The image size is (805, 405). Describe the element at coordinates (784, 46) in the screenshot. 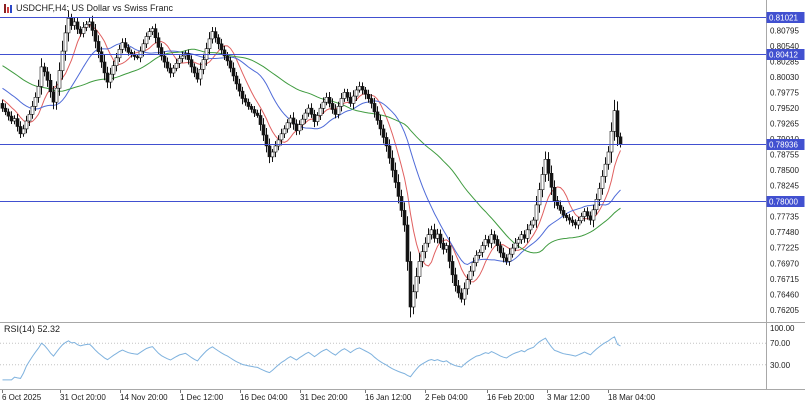

I see `price-tick-label: 0.80540` at that location.